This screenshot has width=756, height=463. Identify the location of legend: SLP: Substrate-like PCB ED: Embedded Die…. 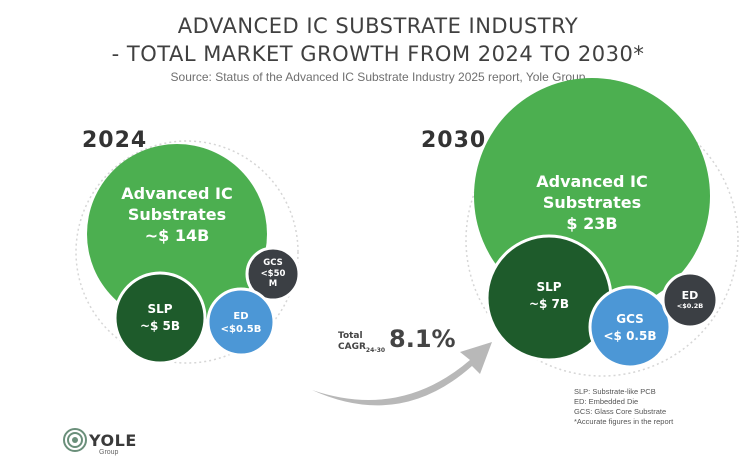
(623, 407).